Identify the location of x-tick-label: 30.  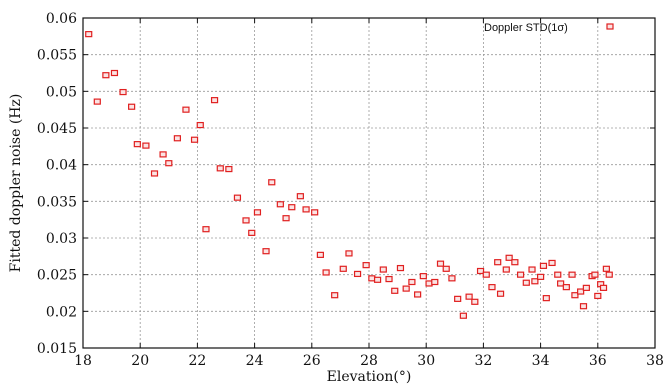
(426, 361).